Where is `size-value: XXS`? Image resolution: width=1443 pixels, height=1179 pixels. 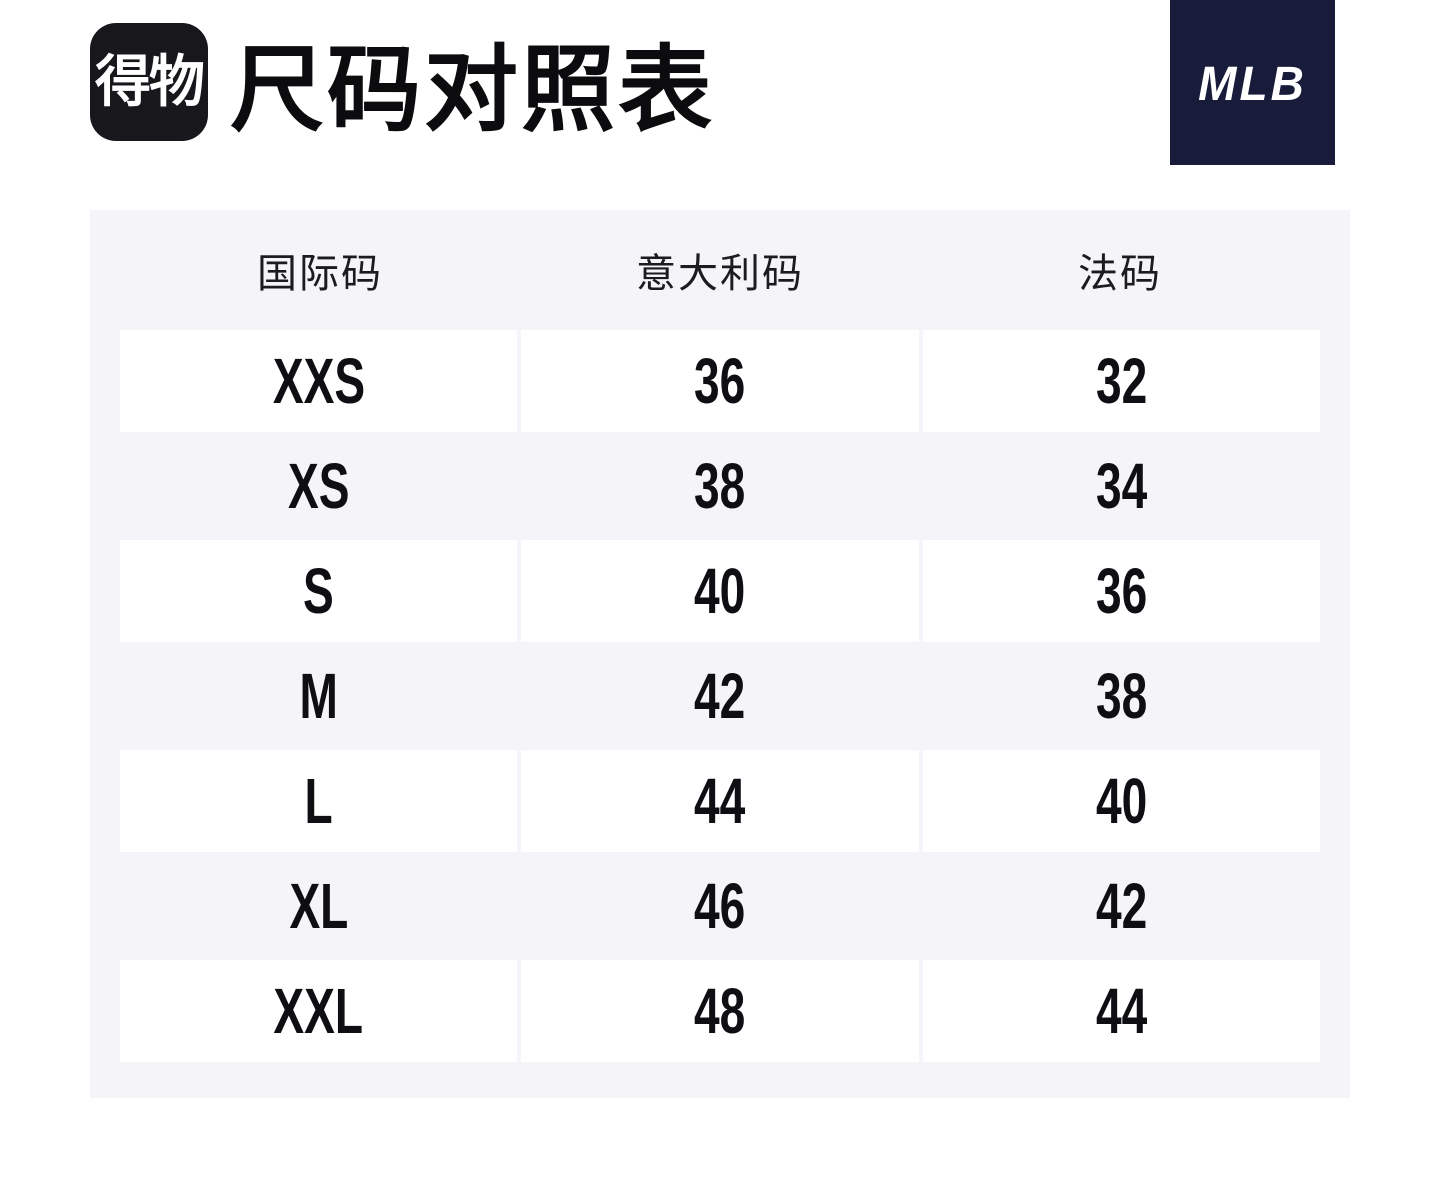 size-value: XXS is located at coordinates (318, 381).